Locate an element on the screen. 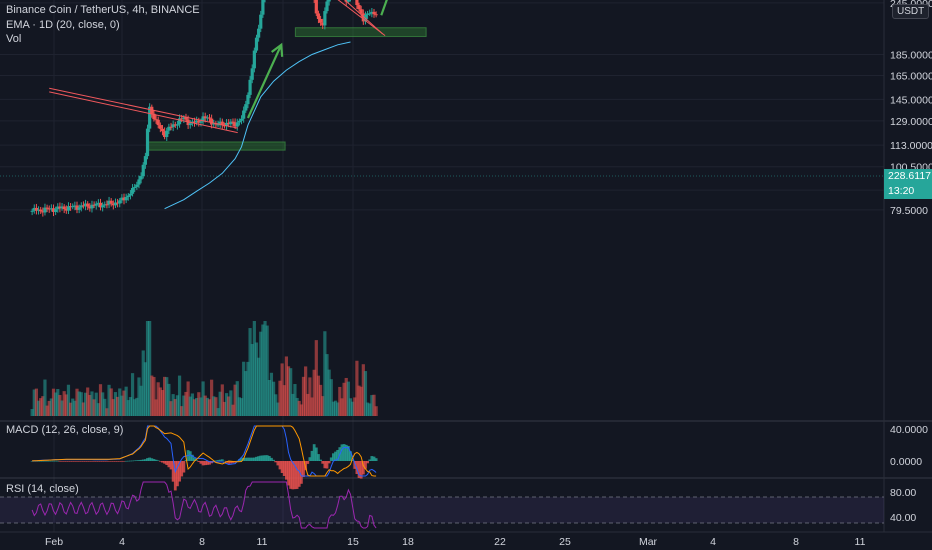 Image resolution: width=932 pixels, height=550 pixels. ema-legend: EMA · 1D (20, close, 0) is located at coordinates (63, 25).